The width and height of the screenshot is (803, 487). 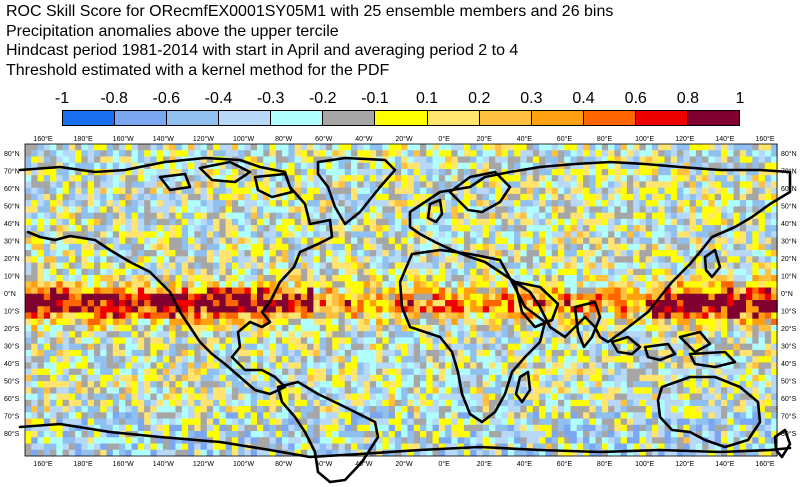 I want to click on lon-label-top: 80°E, so click(x=605, y=139).